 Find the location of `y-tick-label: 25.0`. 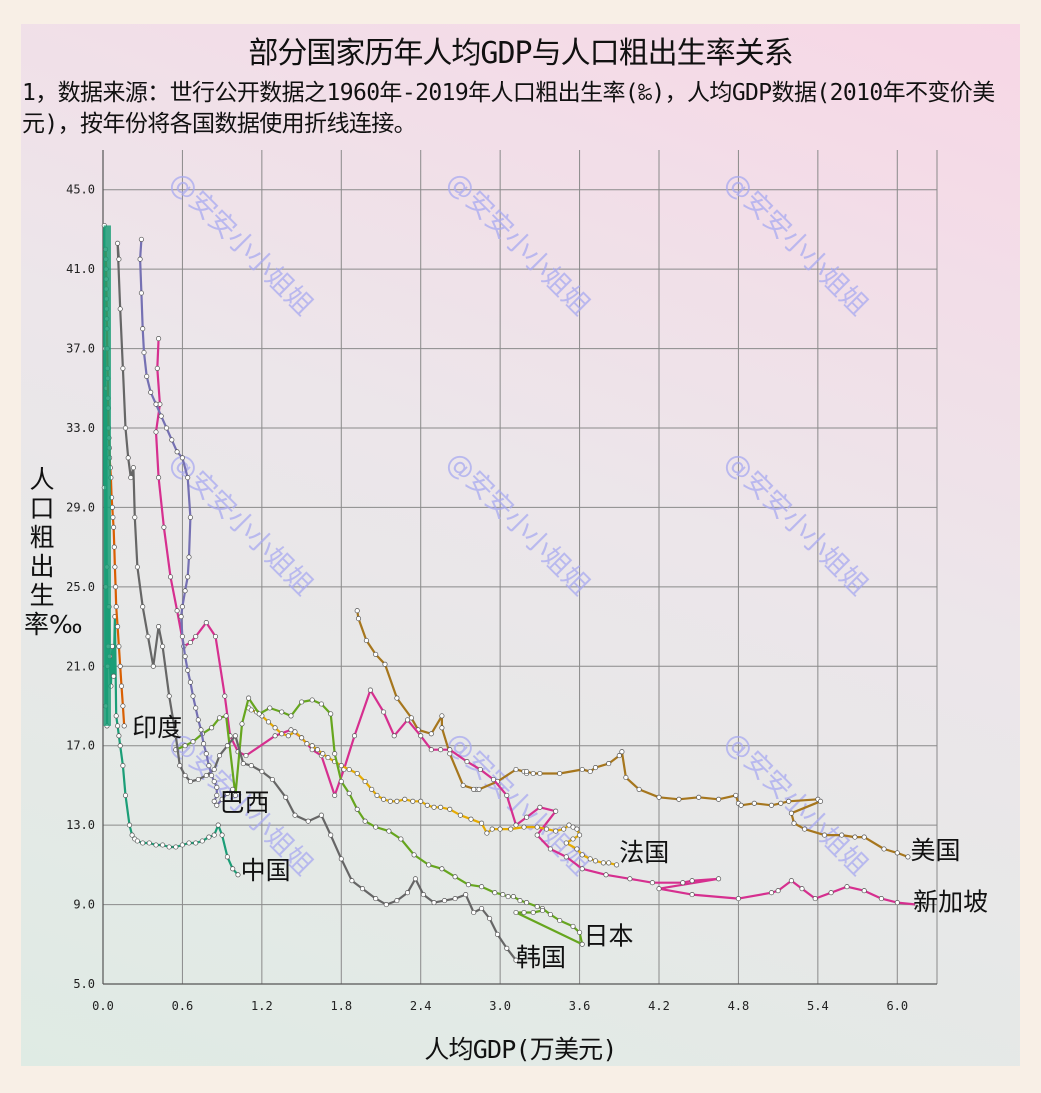

y-tick-label: 25.0 is located at coordinates (80, 587).